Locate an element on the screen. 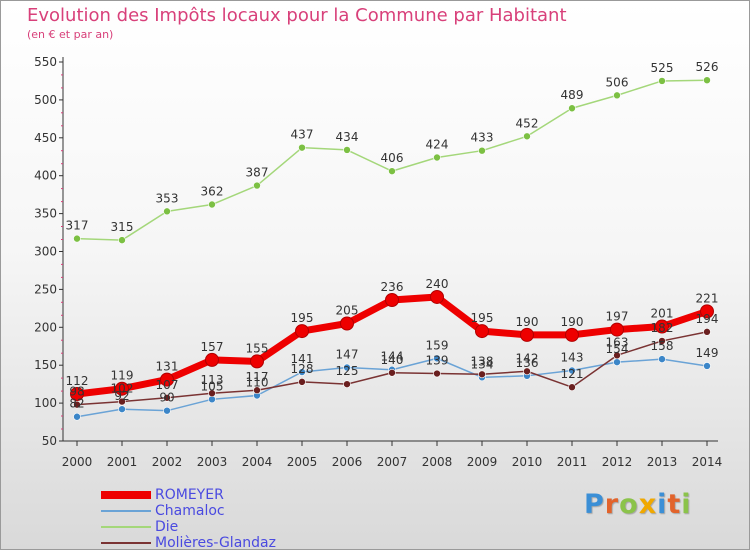 The image size is (750, 551). legend-label-molieres-glandaz: Molières-Glandaz is located at coordinates (215, 543).